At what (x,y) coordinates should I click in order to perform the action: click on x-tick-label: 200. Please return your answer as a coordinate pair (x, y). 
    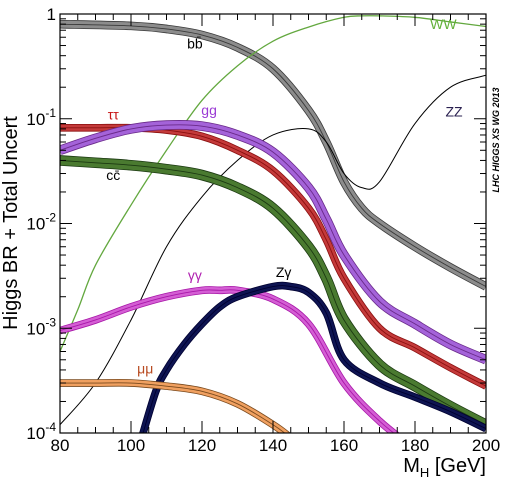
    Looking at the image, I should click on (486, 445).